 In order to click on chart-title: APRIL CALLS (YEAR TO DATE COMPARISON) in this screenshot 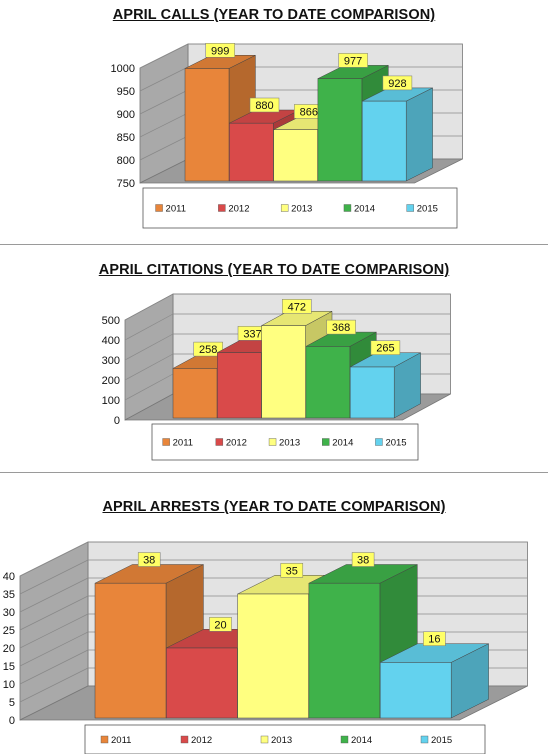, I will do `click(274, 15)`.